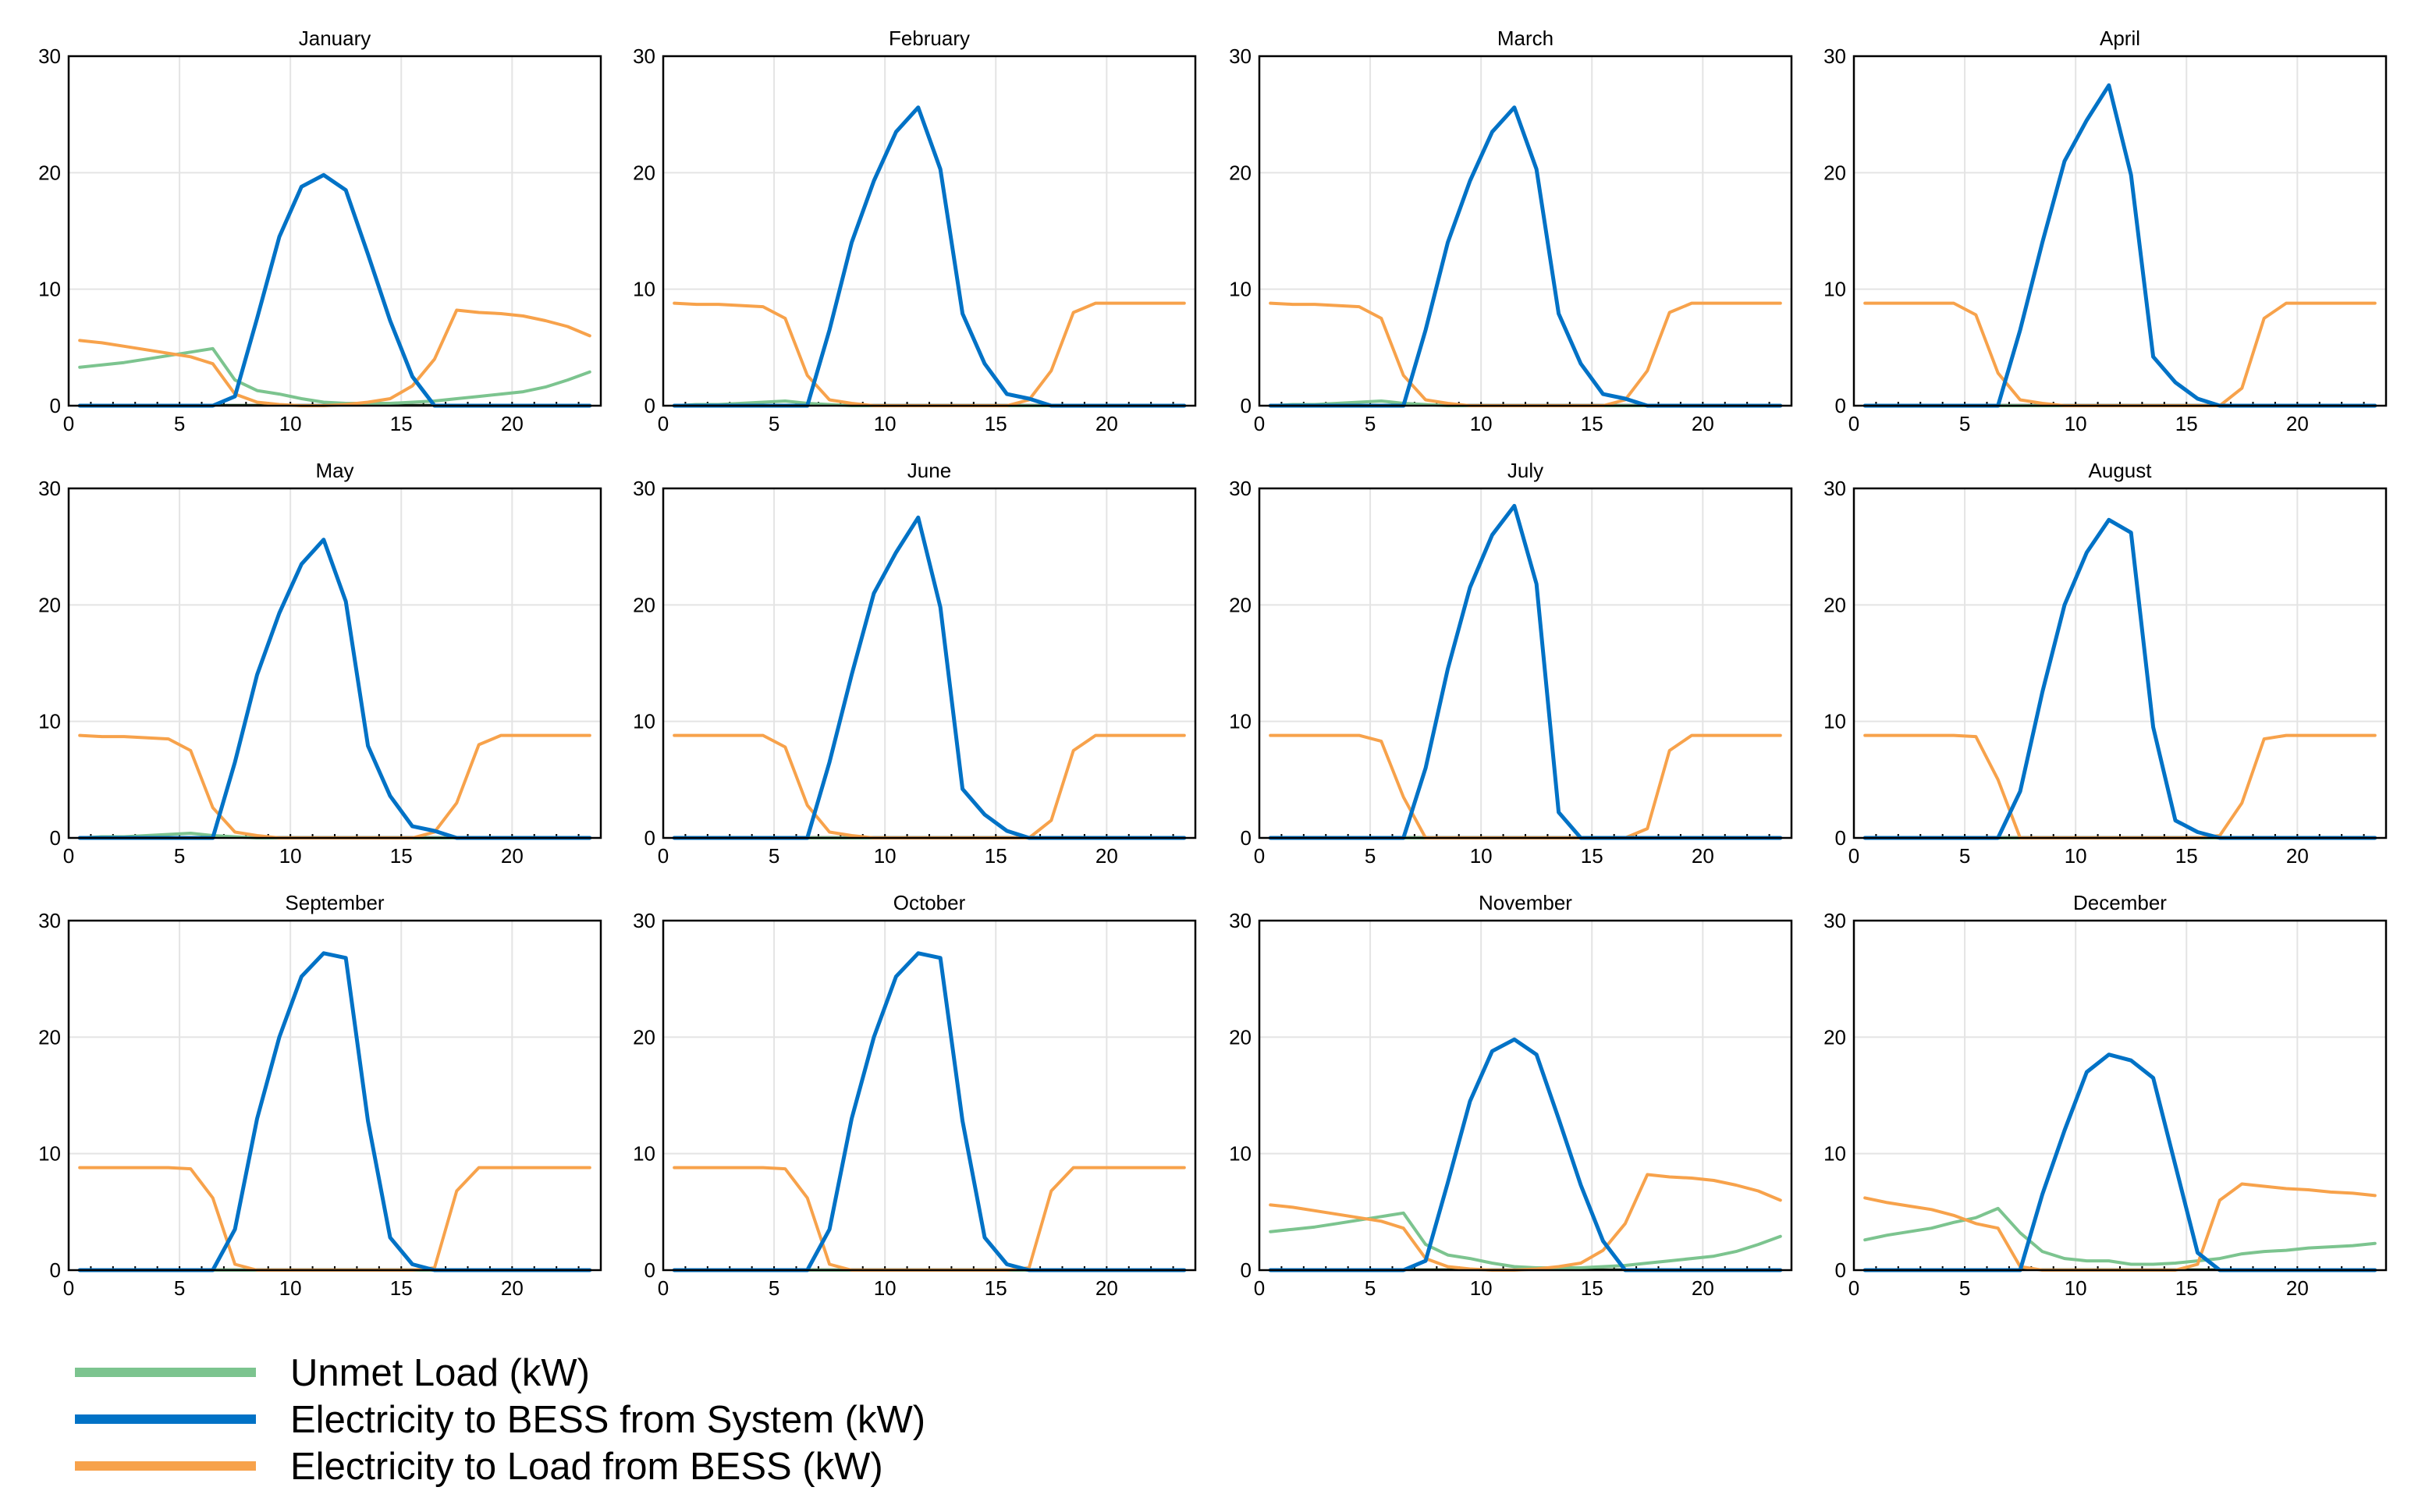 Image resolution: width=2411 pixels, height=1512 pixels. Describe the element at coordinates (1525, 39) in the screenshot. I see `panel-title: March` at that location.